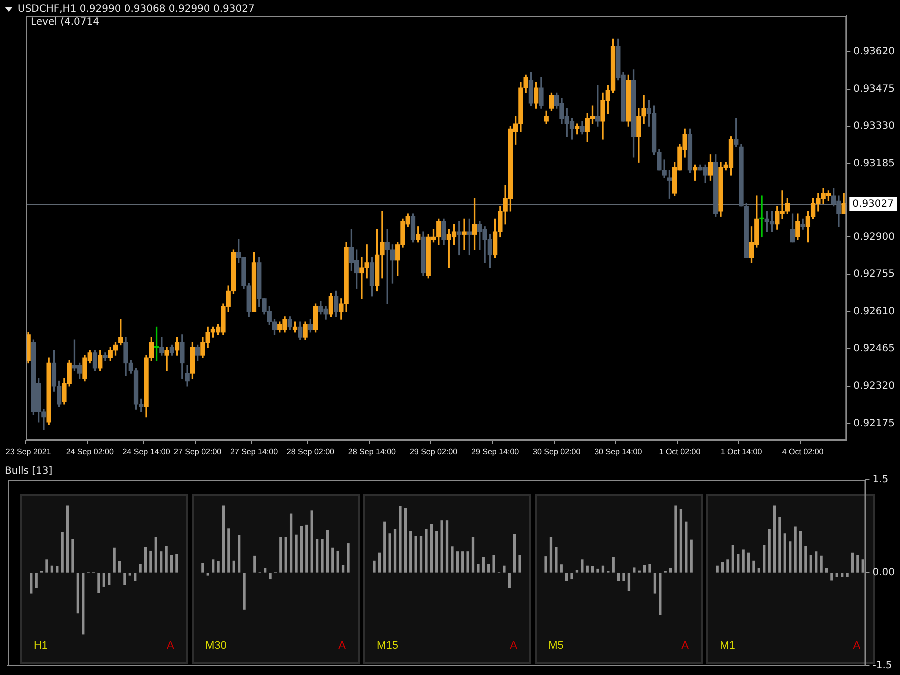 The image size is (900, 675). What do you see at coordinates (216, 646) in the screenshot?
I see `annotation: M30` at bounding box center [216, 646].